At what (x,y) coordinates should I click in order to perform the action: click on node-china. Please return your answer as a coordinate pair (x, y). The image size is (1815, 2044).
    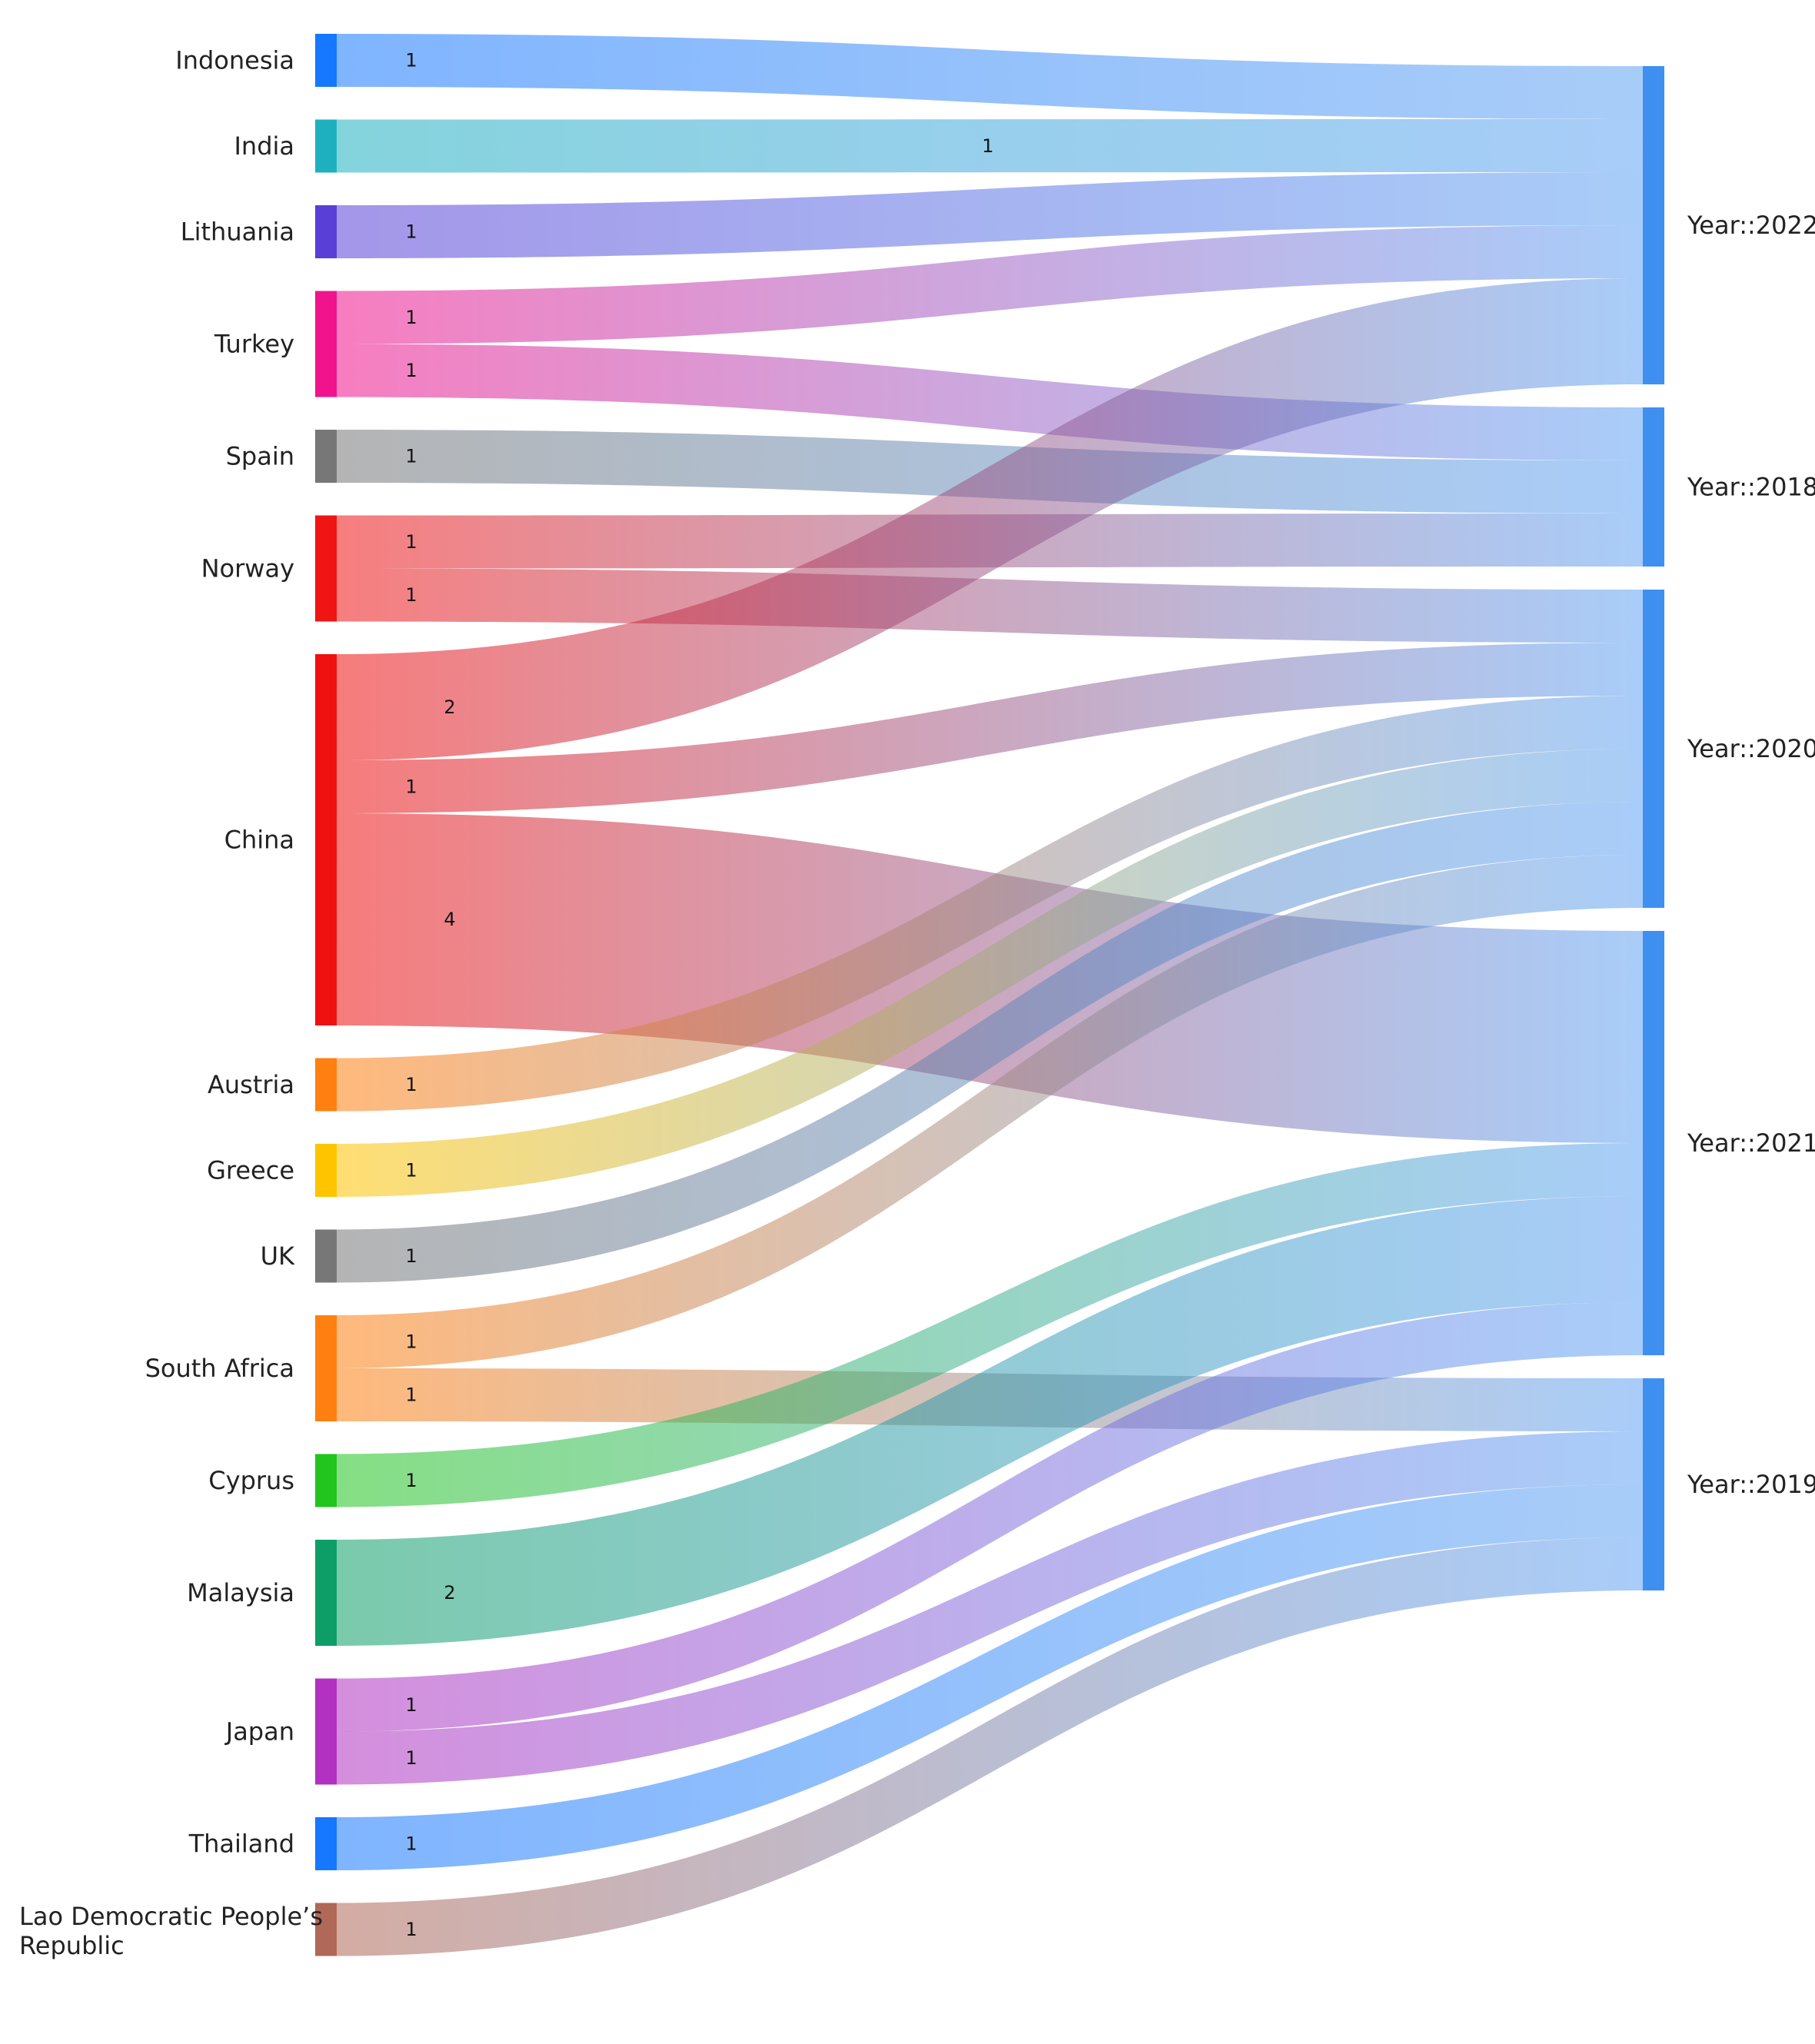
    Looking at the image, I should click on (326, 840).